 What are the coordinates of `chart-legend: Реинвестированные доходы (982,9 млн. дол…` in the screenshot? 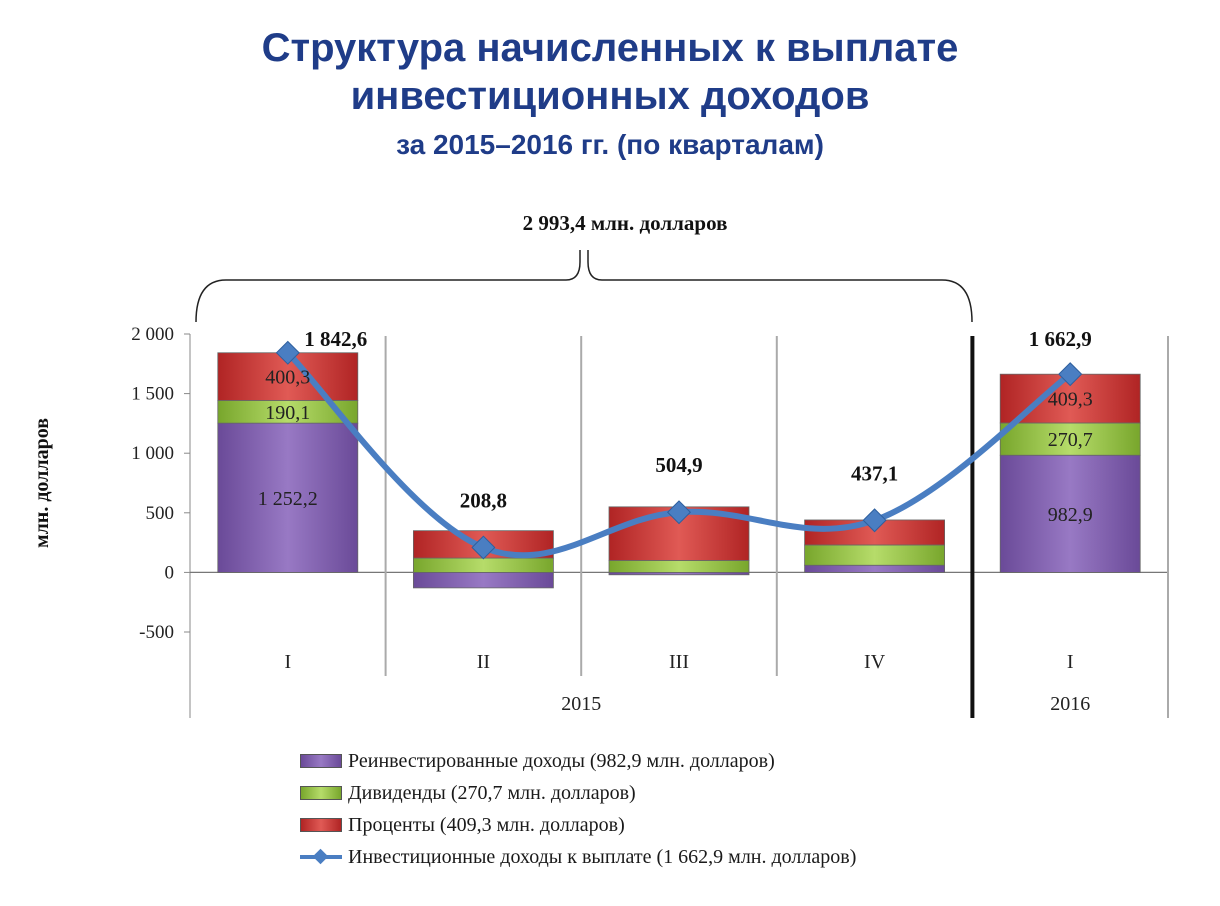 It's located at (578, 809).